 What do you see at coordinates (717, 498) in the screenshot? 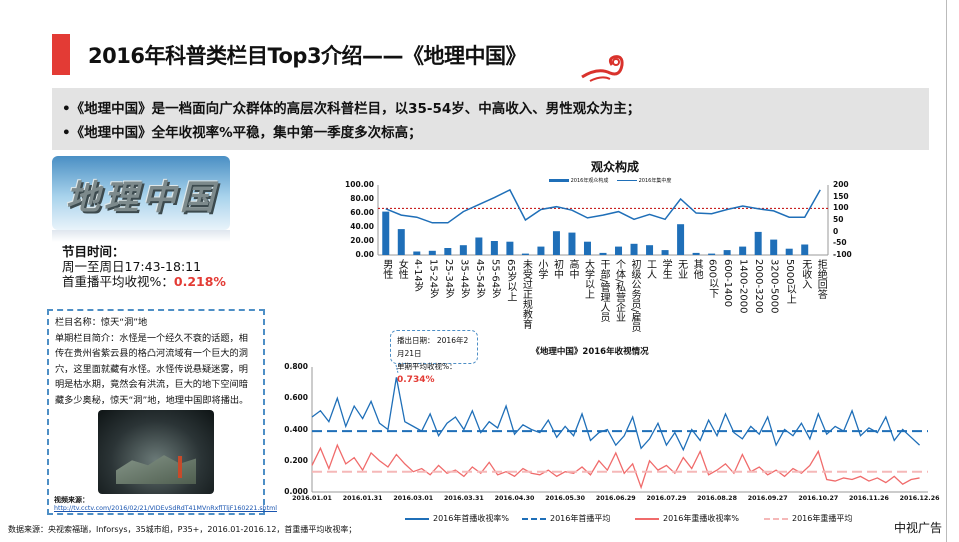
I see `x-tick-label: 2016.08.28` at bounding box center [717, 498].